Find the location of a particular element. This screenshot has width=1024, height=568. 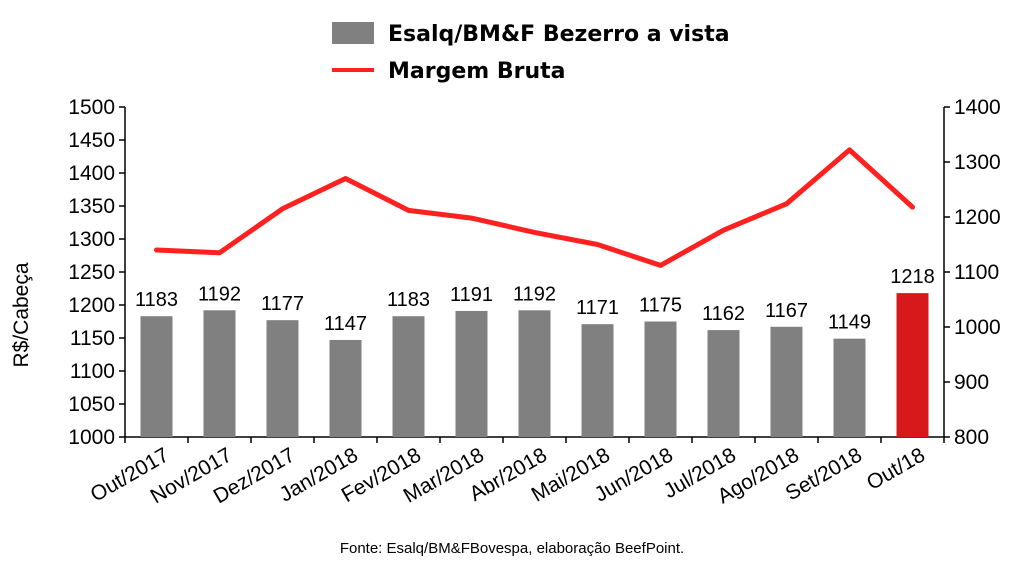

y-tick-label: 1450 is located at coordinates (91, 140).